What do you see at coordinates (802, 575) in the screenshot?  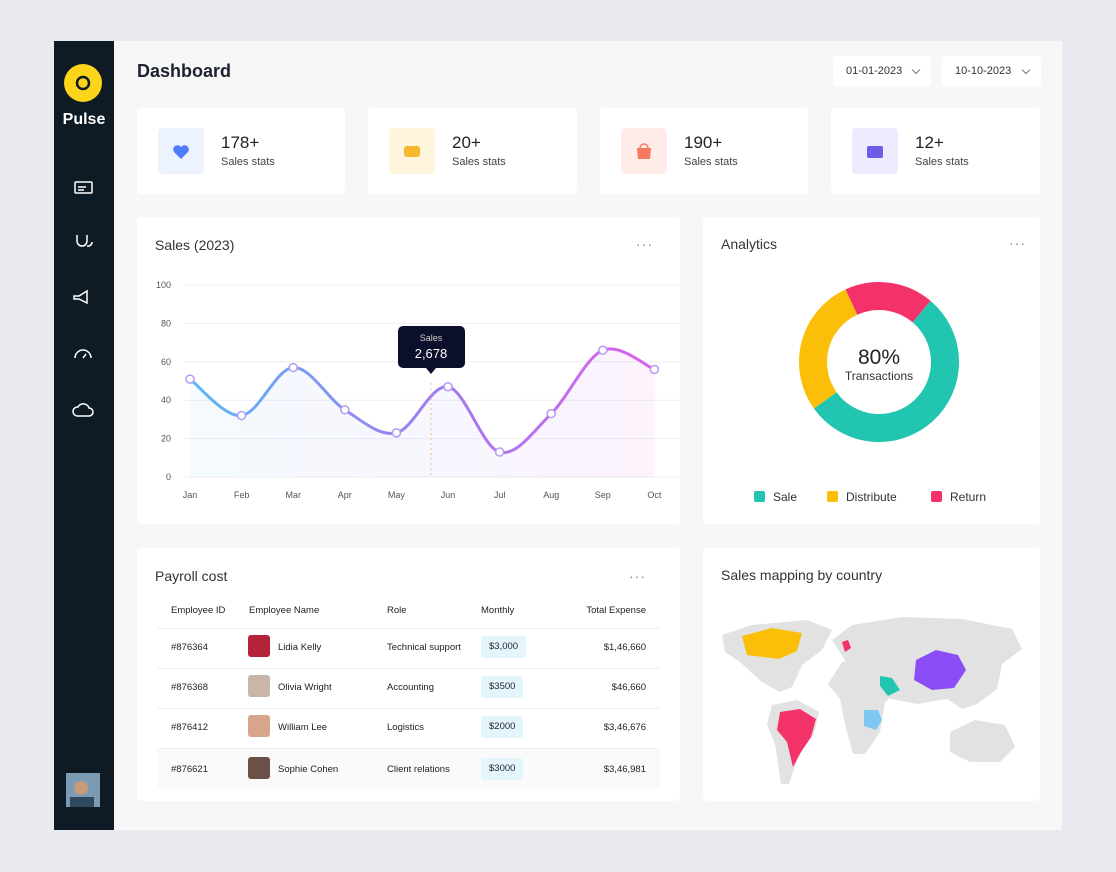 I see `card-title: Sales mapping by country` at bounding box center [802, 575].